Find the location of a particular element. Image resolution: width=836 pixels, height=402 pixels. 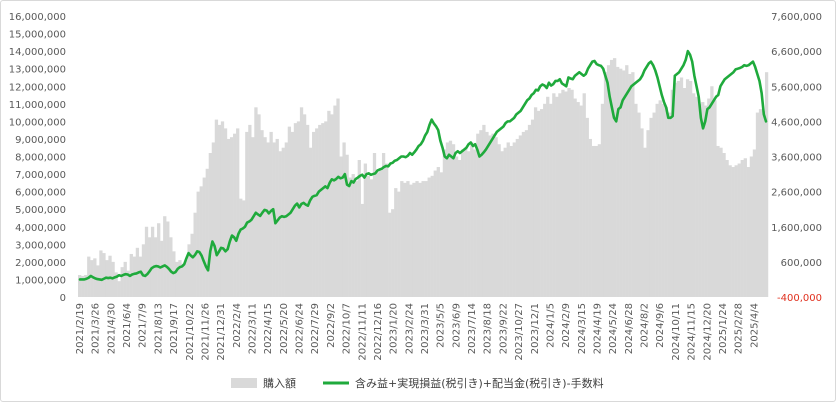

x-tick-label: 2022/11/11 is located at coordinates (362, 332).